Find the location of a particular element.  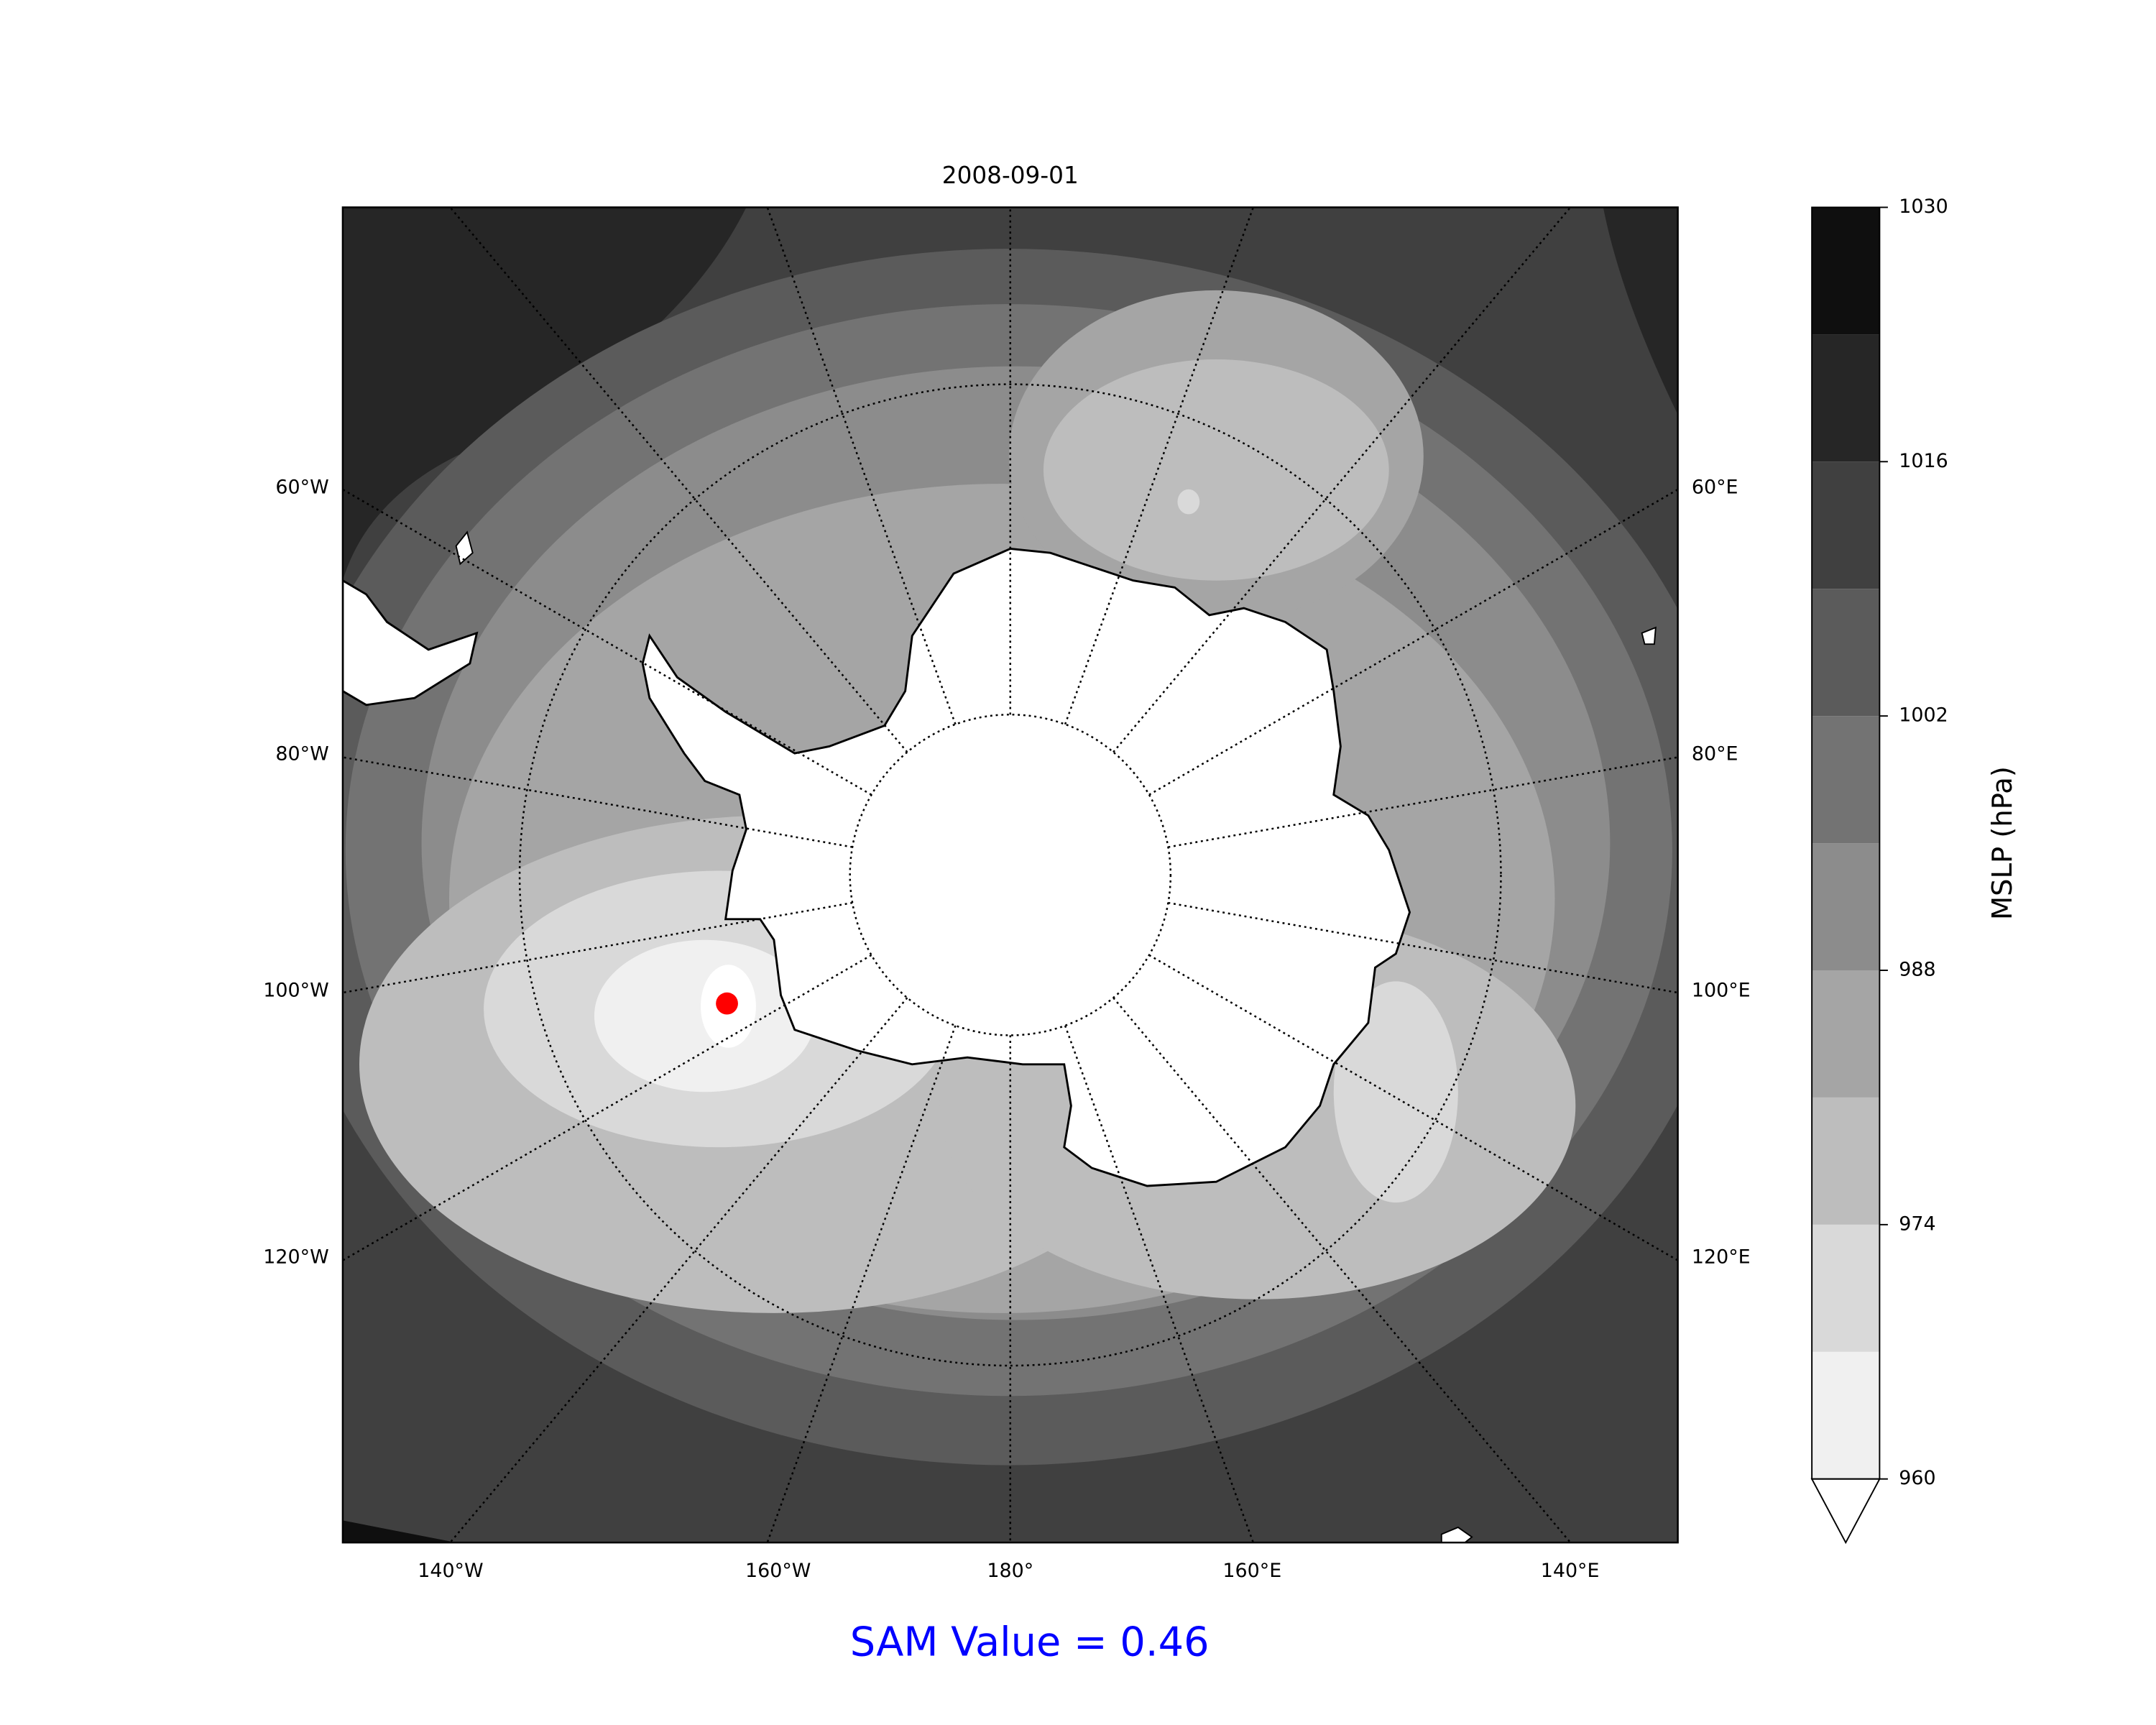

colorbar-extend is located at coordinates (1845, 1511).